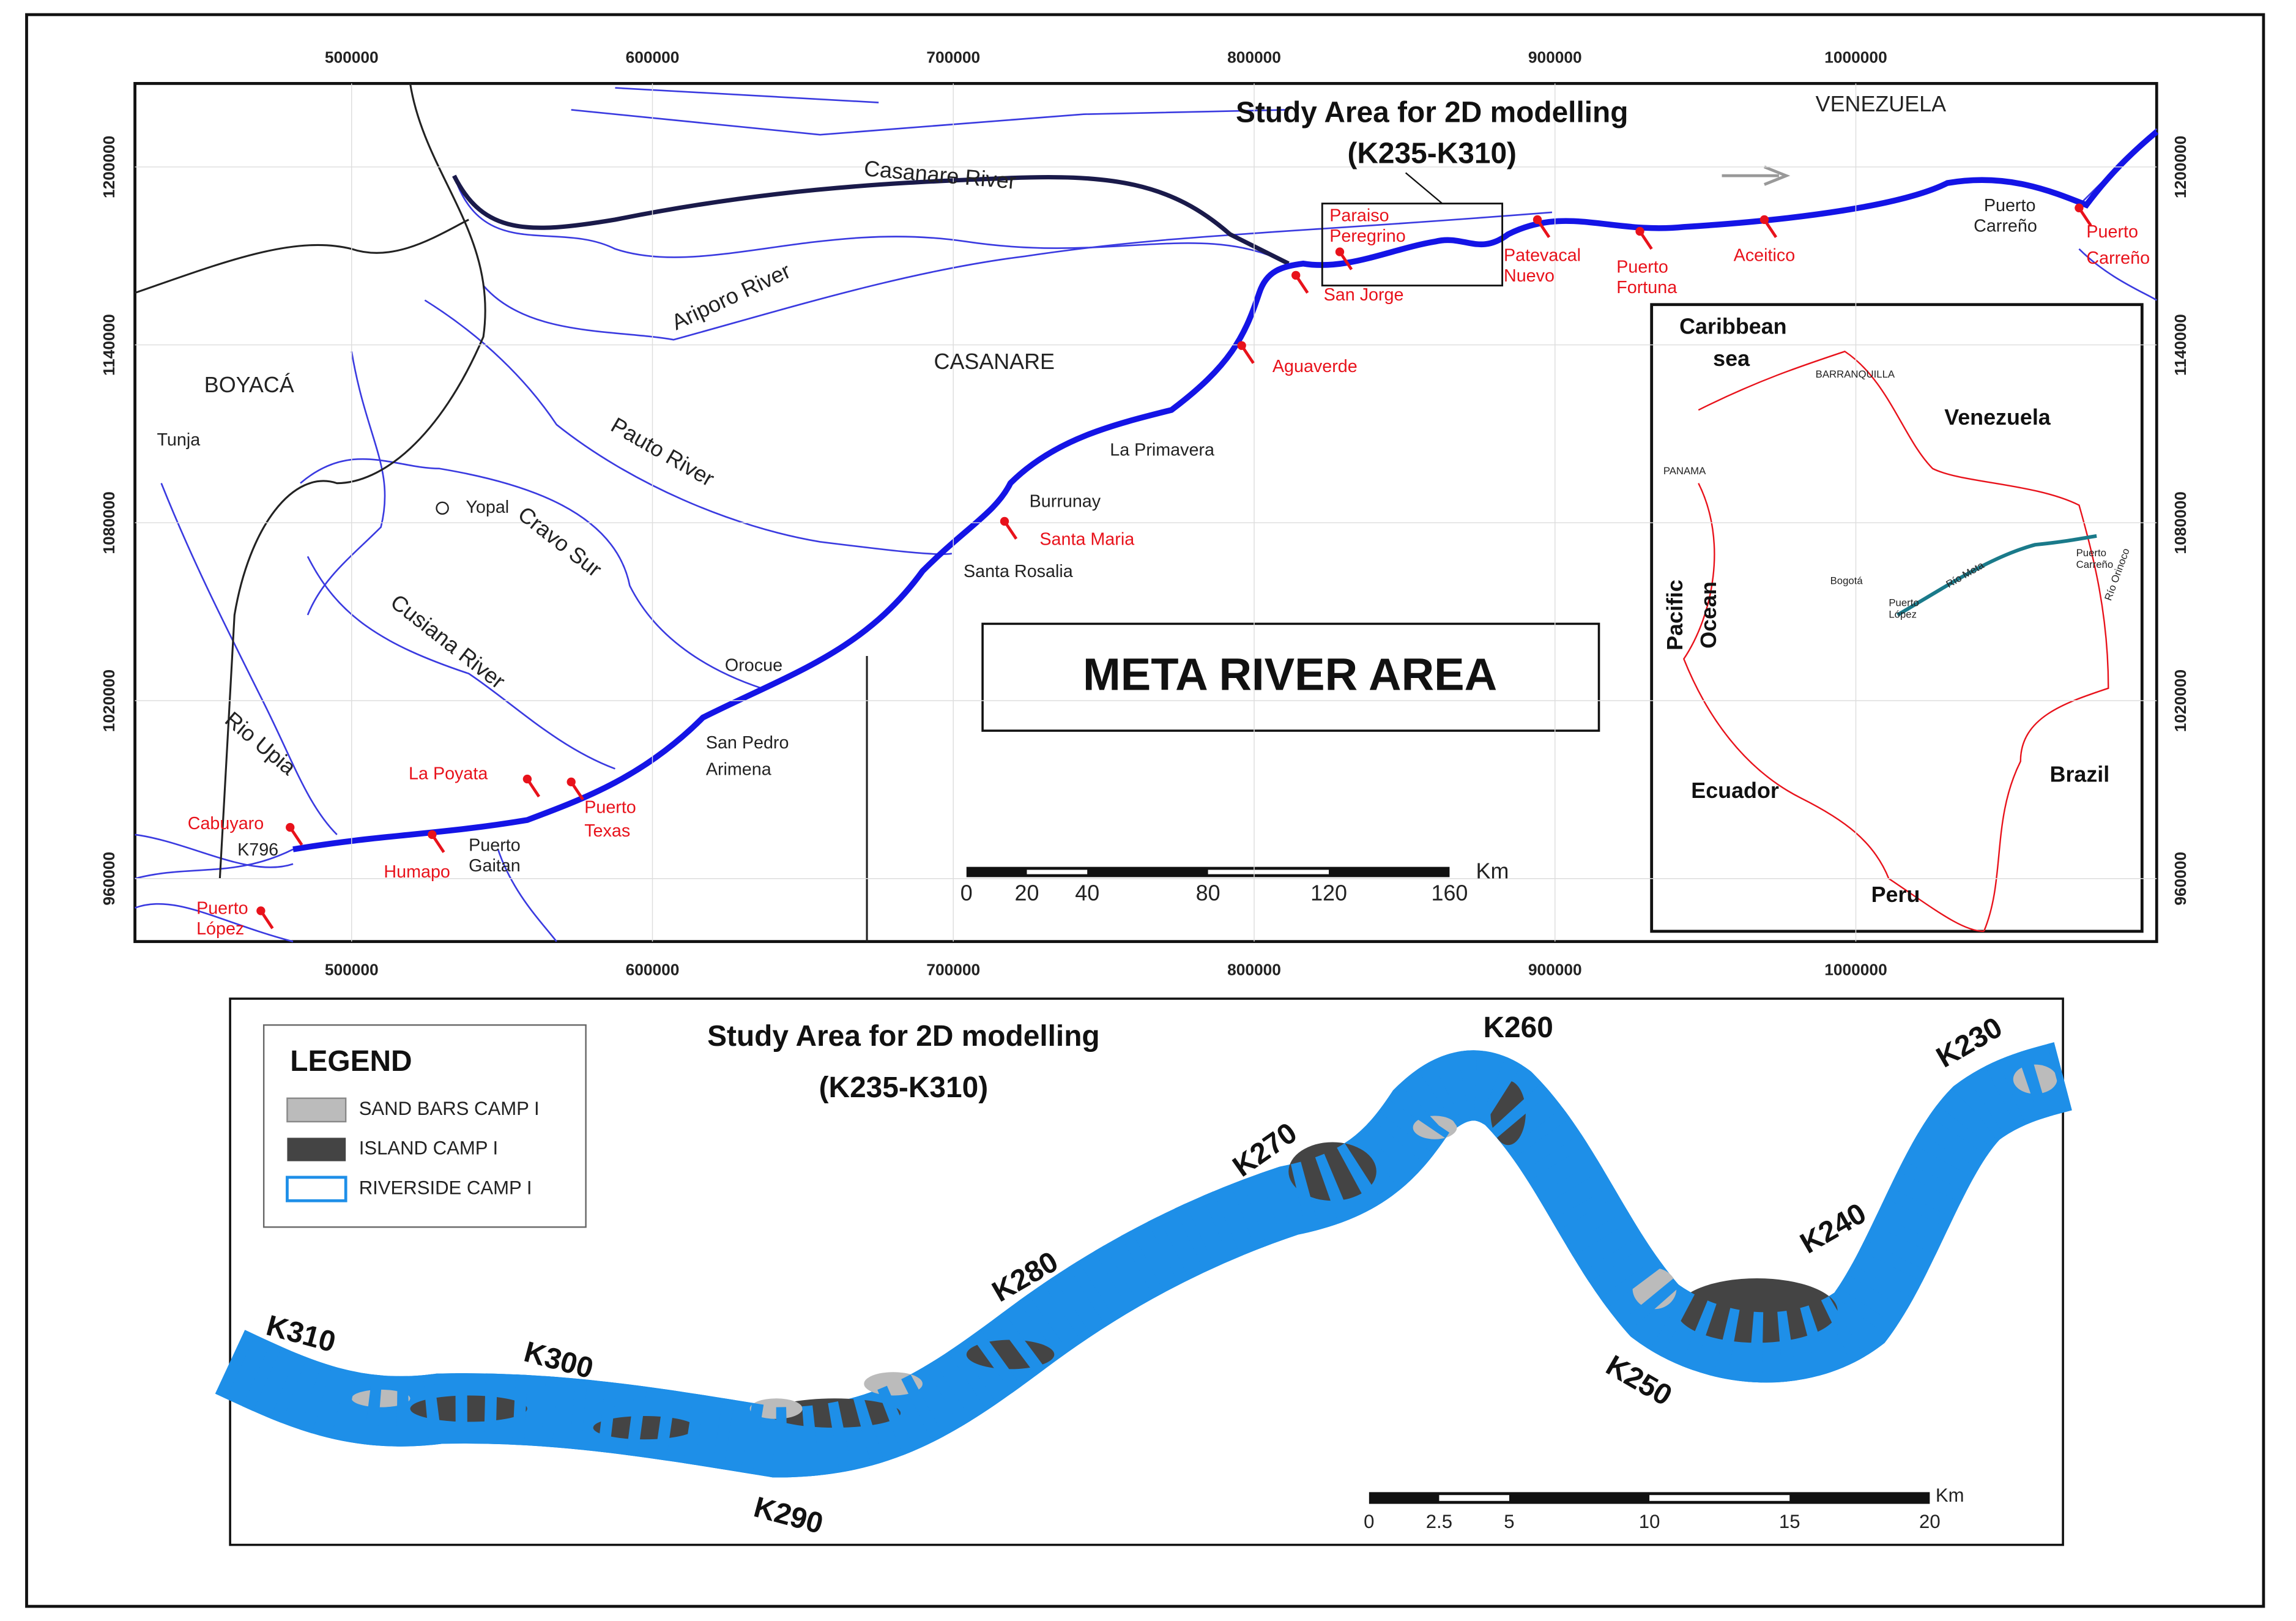  What do you see at coordinates (1555, 57) in the screenshot?
I see `x-tick-label: 900000` at bounding box center [1555, 57].